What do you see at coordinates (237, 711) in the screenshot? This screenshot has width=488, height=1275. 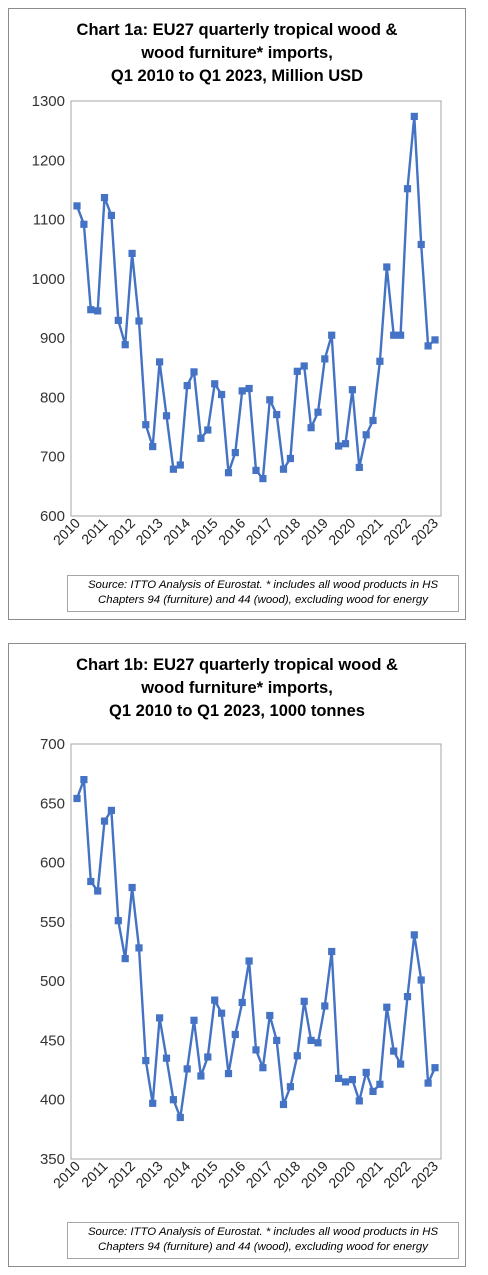 I see `chart-title-line: Q1 2010 to Q1 2023, 1000 tonnes` at bounding box center [237, 711].